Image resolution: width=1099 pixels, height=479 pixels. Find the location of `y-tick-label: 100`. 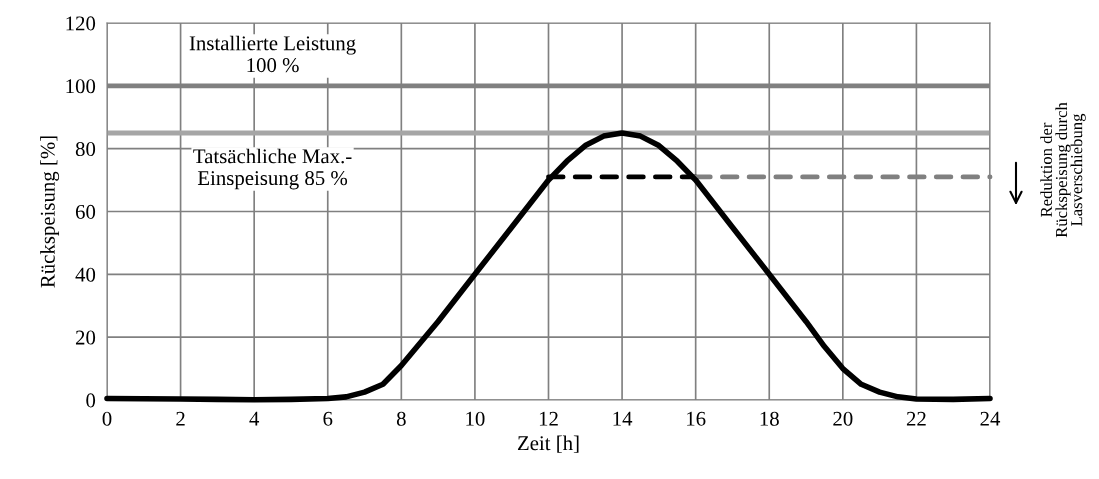

y-tick-label: 100 is located at coordinates (81, 86).